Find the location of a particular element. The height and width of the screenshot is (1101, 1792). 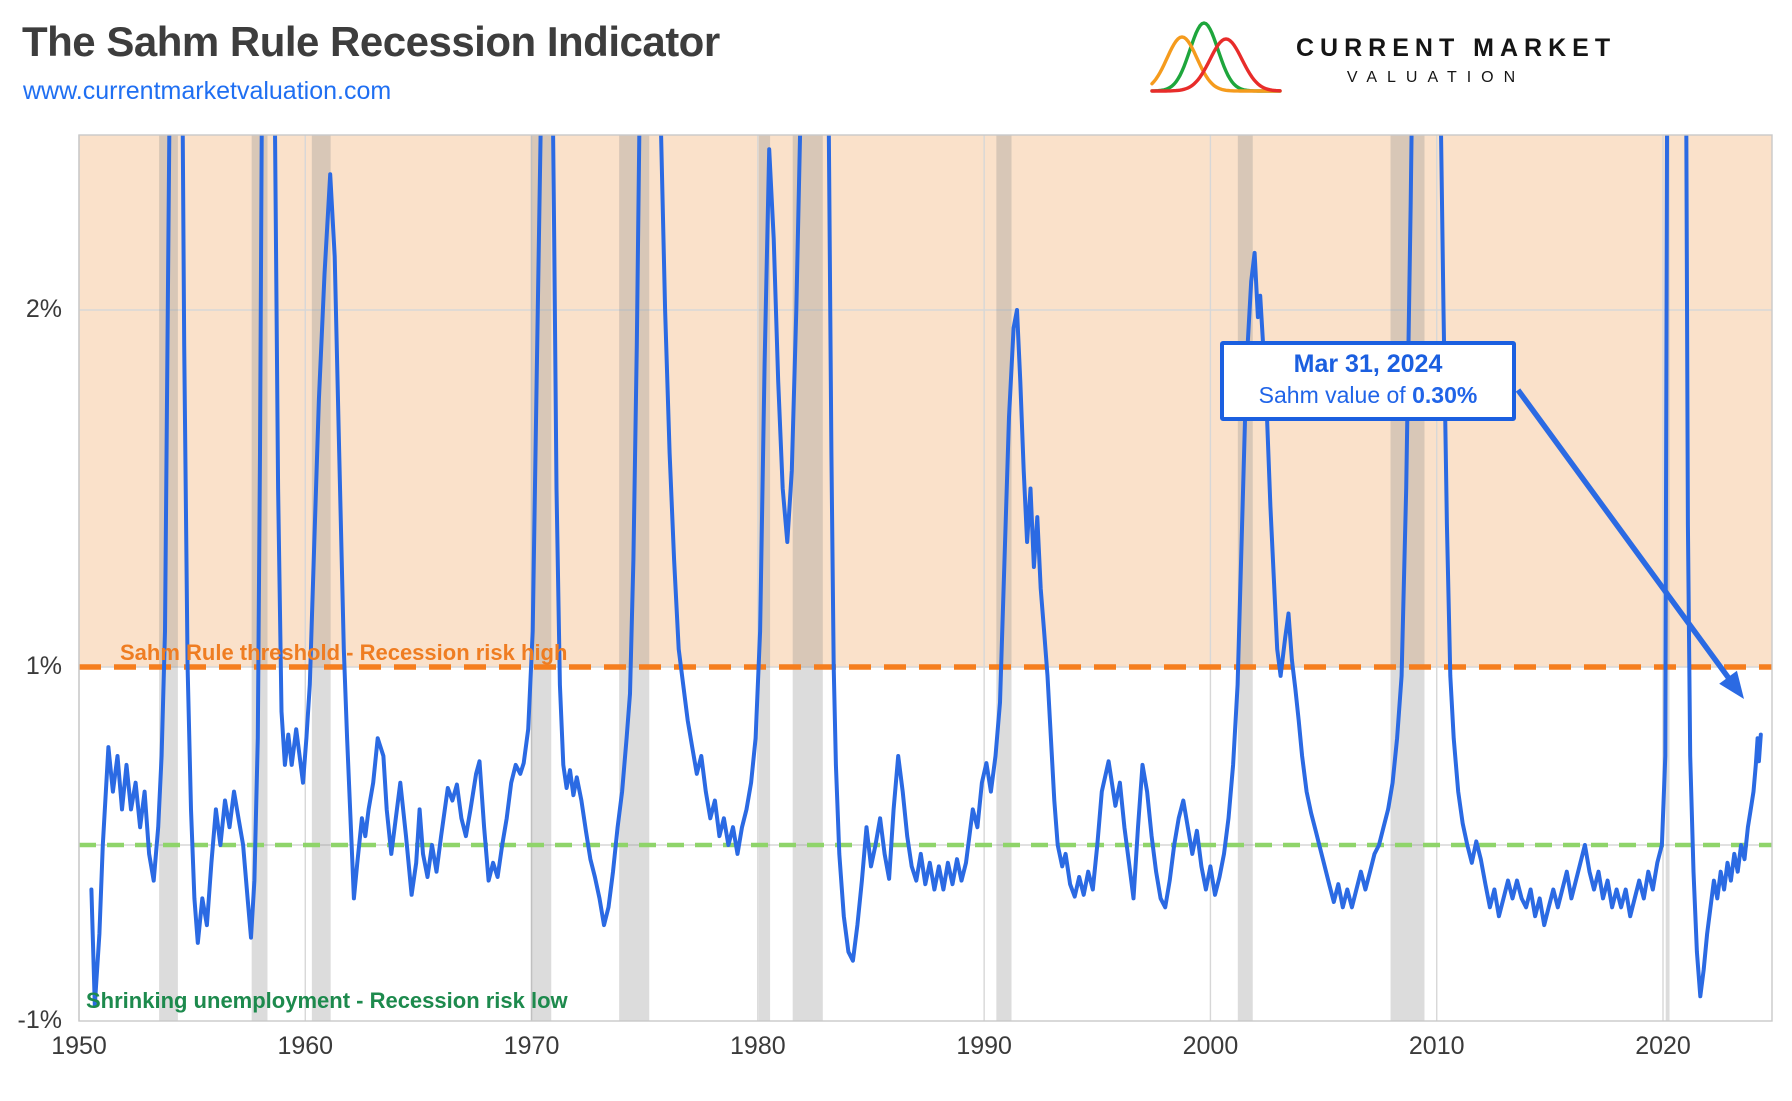

x-axis-tick-1960: 1960 is located at coordinates (305, 1046).